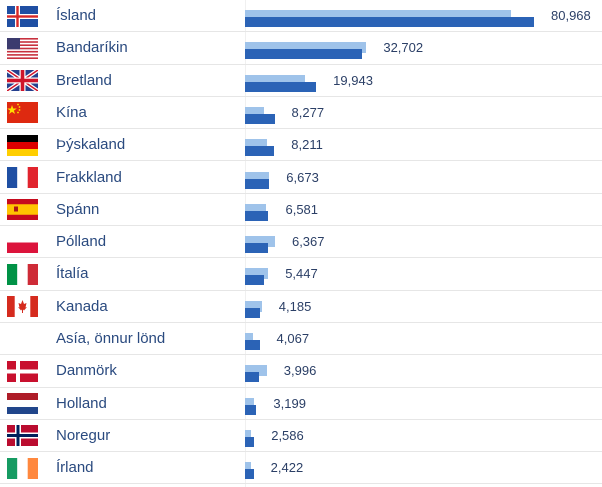  Describe the element at coordinates (92, 48) in the screenshot. I see `category-label: Bandaríkin` at that location.